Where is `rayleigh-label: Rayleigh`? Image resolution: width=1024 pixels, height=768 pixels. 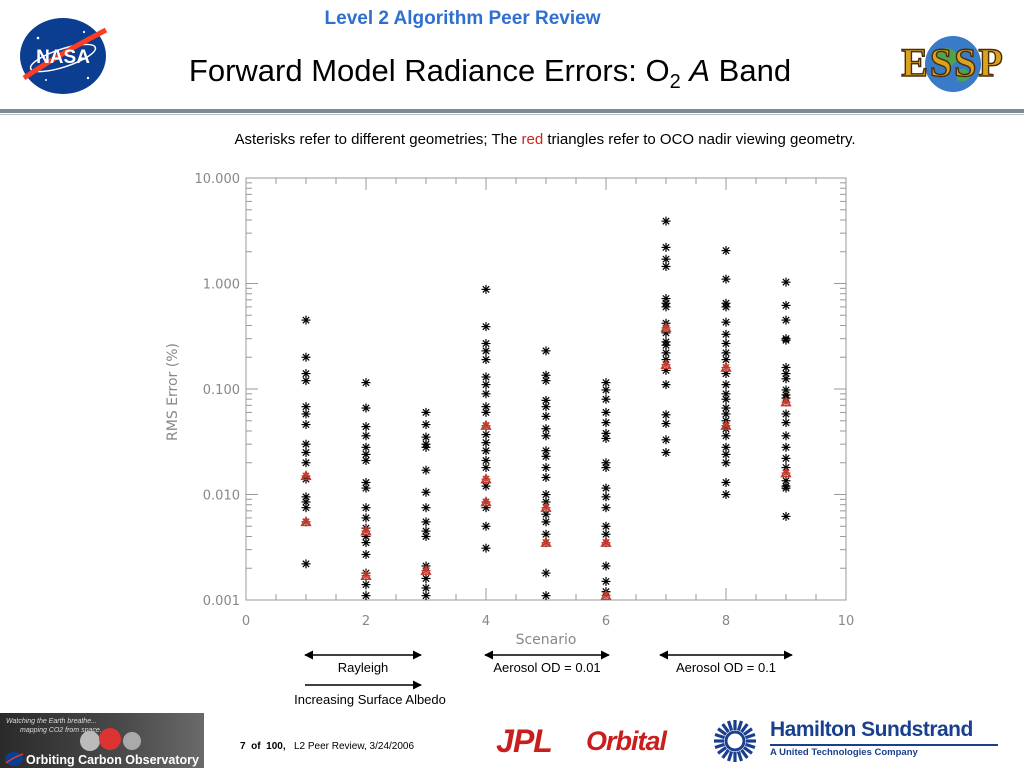
rayleigh-label: Rayleigh is located at coordinates (363, 667).